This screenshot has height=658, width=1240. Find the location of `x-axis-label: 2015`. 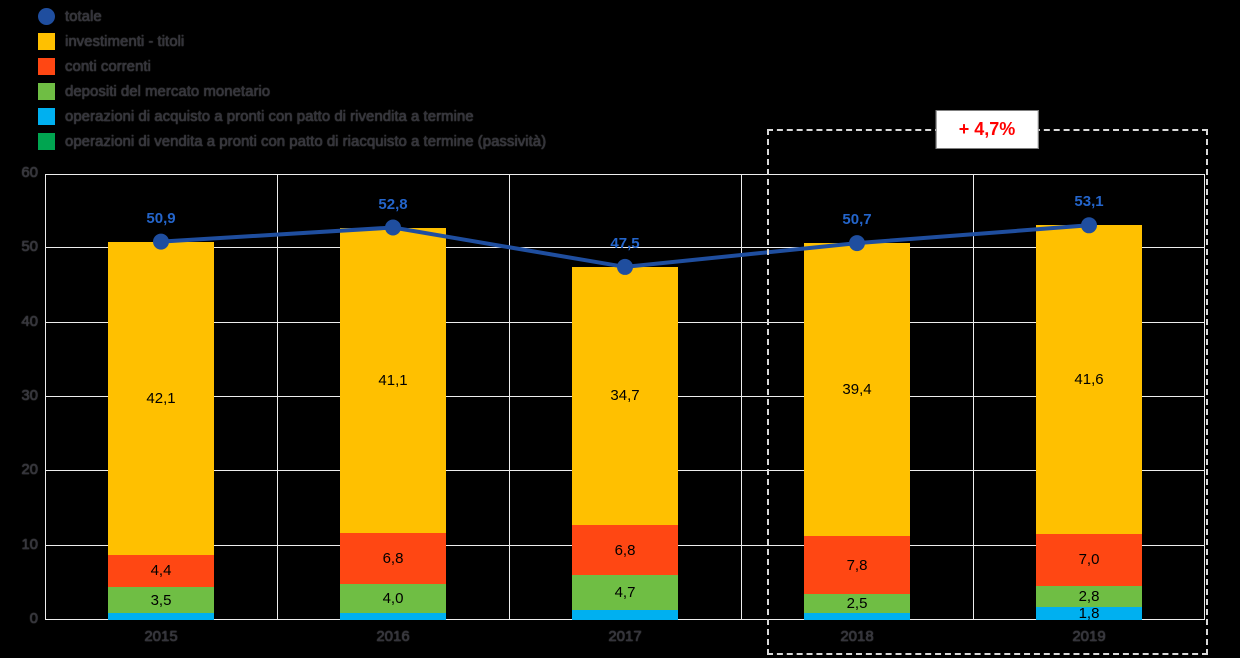

x-axis-label: 2015 is located at coordinates (161, 636).